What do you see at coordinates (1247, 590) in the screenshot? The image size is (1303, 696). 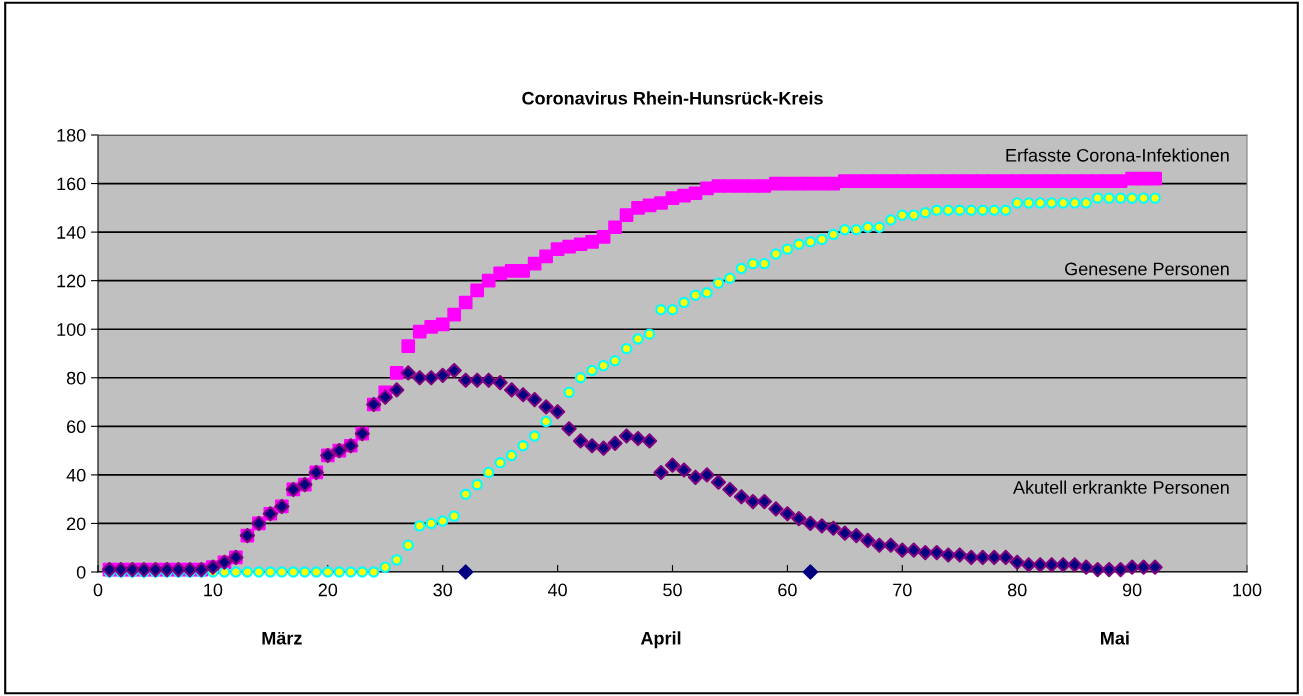 I see `x-tick-label: 100` at bounding box center [1247, 590].